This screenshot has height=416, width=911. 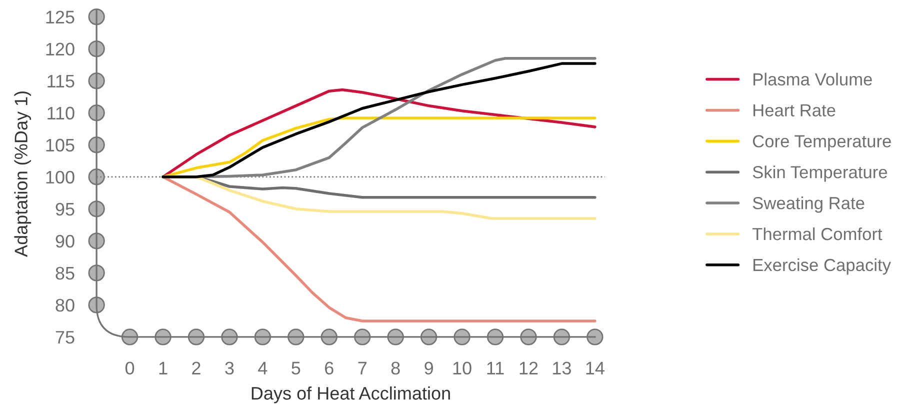 What do you see at coordinates (362, 368) in the screenshot?
I see `x-tick-label: 7` at bounding box center [362, 368].